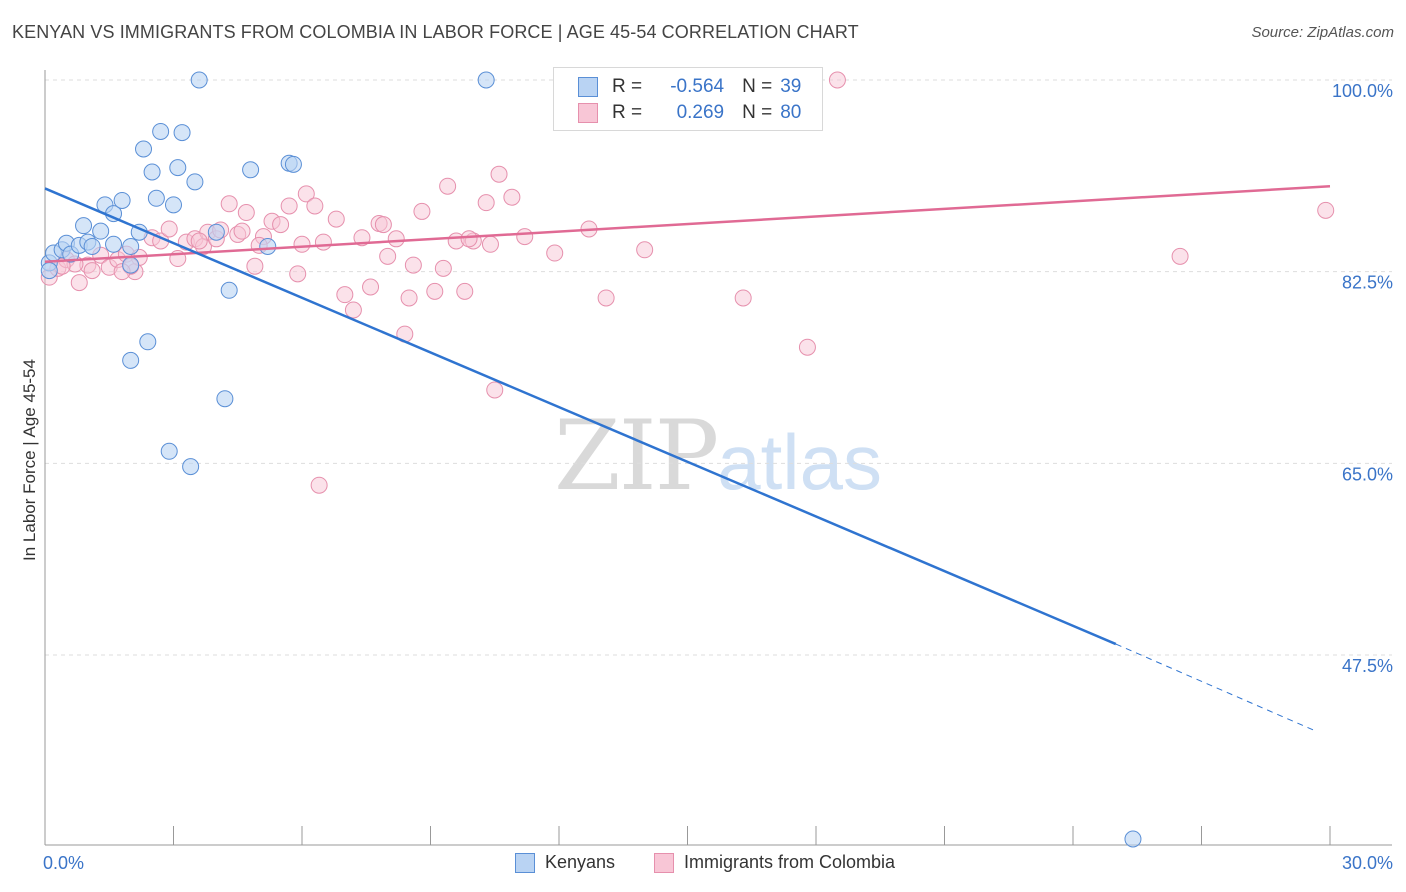 The width and height of the screenshot is (1406, 892). What do you see at coordinates (1362, 91) in the screenshot?
I see `y-tick-label: 100.0%` at bounding box center [1362, 91].